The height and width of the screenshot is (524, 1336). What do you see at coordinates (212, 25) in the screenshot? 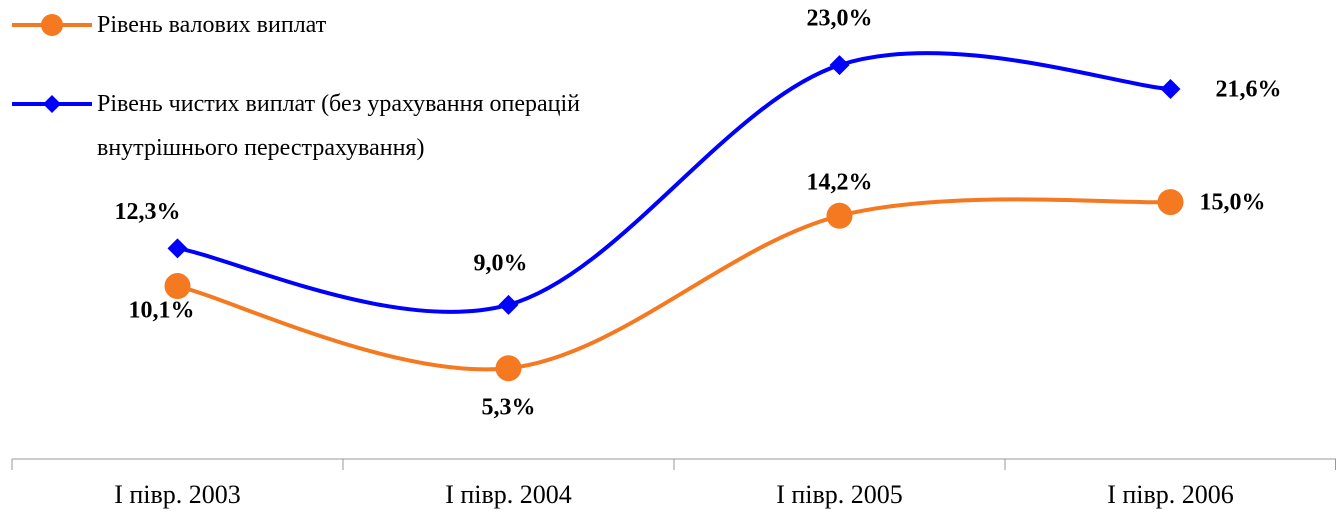
I see `legend-label: Рівень валових виплат` at bounding box center [212, 25].